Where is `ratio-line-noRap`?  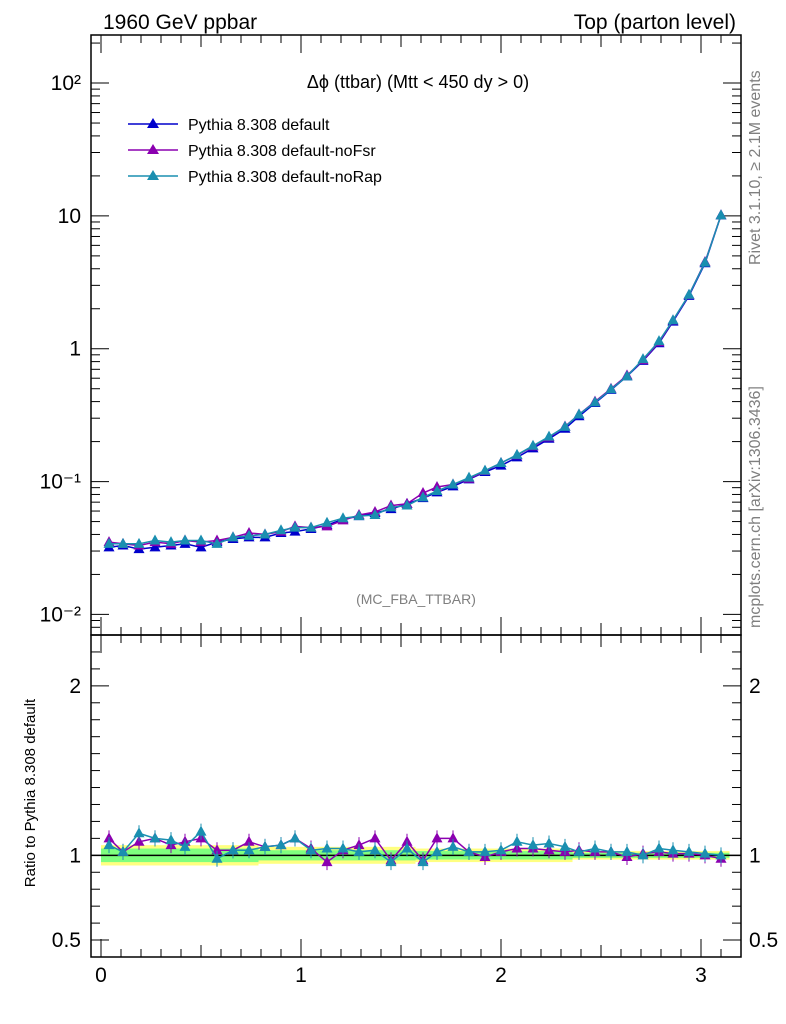 ratio-line-noRap is located at coordinates (415, 847).